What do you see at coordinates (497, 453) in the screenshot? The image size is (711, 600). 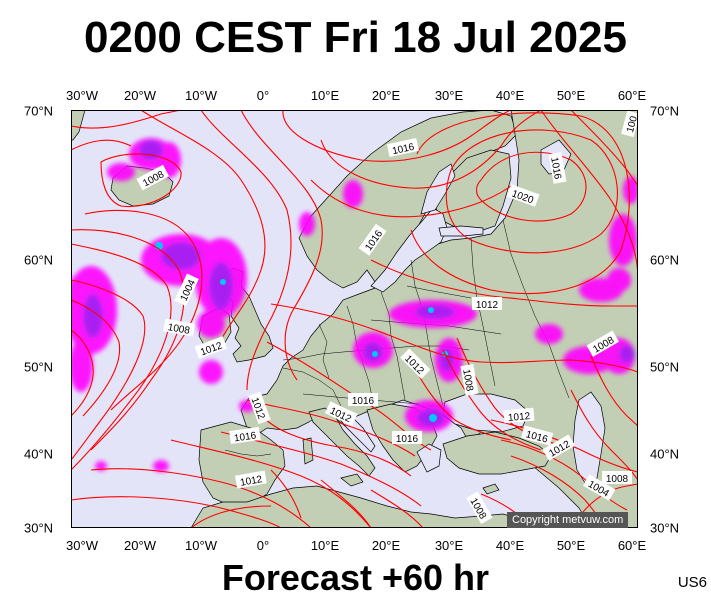 I see `turkey` at bounding box center [497, 453].